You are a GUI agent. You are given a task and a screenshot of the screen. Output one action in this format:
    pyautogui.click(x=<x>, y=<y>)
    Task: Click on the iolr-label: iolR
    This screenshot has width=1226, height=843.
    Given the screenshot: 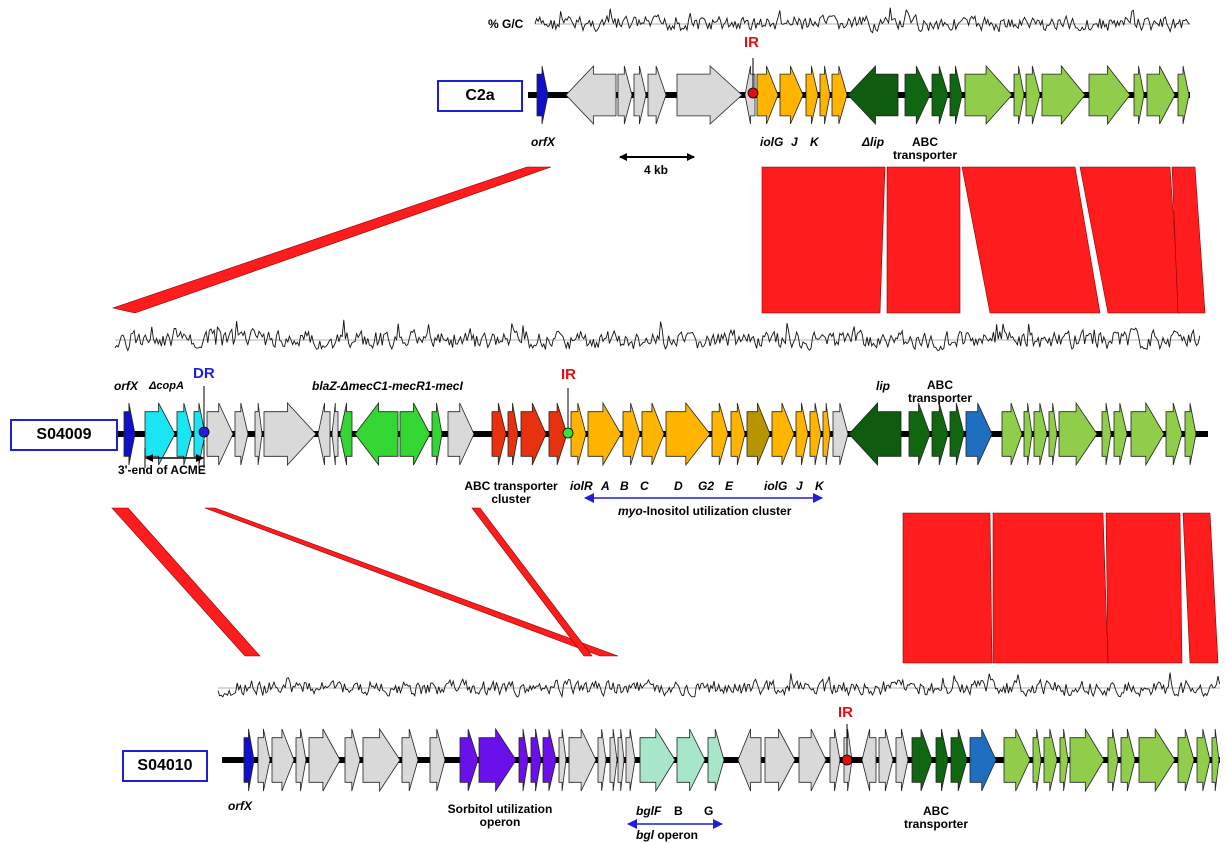 What is the action you would take?
    pyautogui.click(x=581, y=486)
    